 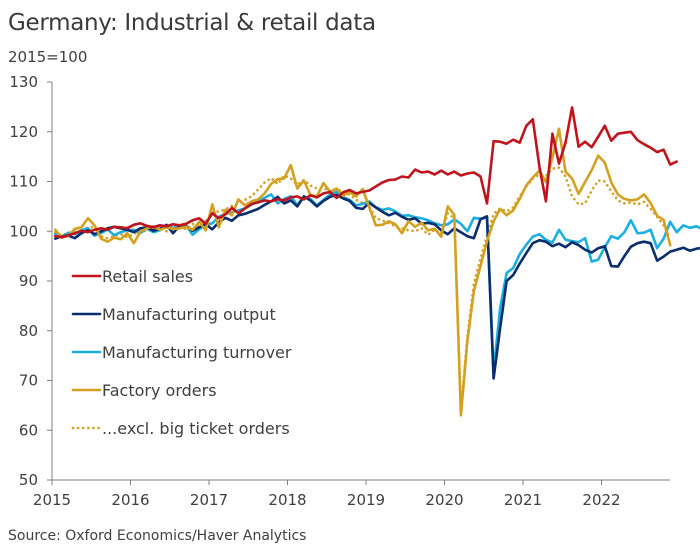 I want to click on x-tick-label: 2015, so click(x=52, y=500).